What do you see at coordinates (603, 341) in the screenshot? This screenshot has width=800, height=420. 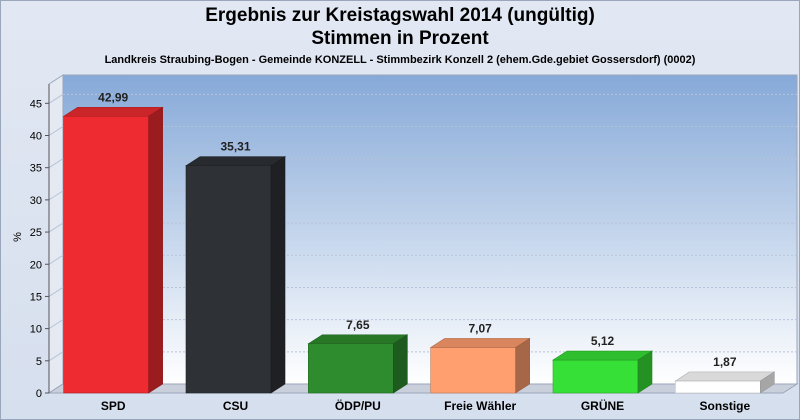 I see `bar-value-label: 5,12` at bounding box center [603, 341].